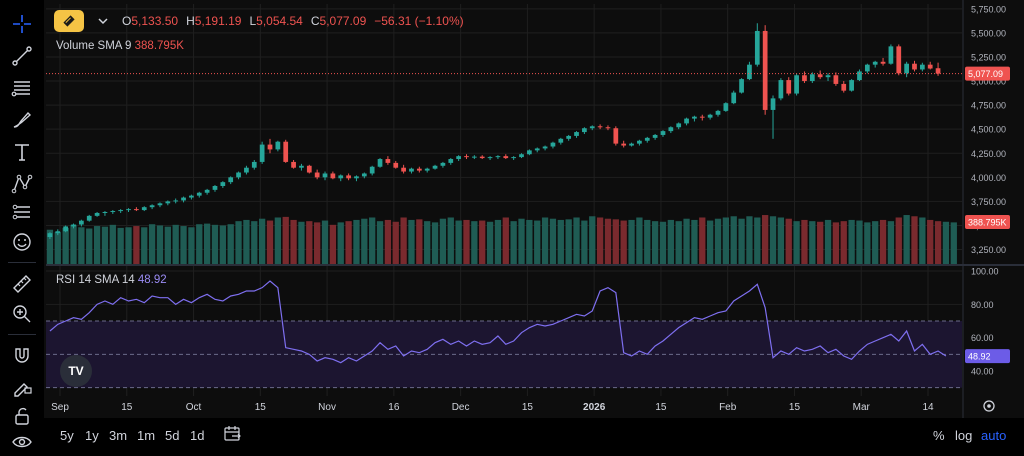  I want to click on date-range-icon, so click(233, 436).